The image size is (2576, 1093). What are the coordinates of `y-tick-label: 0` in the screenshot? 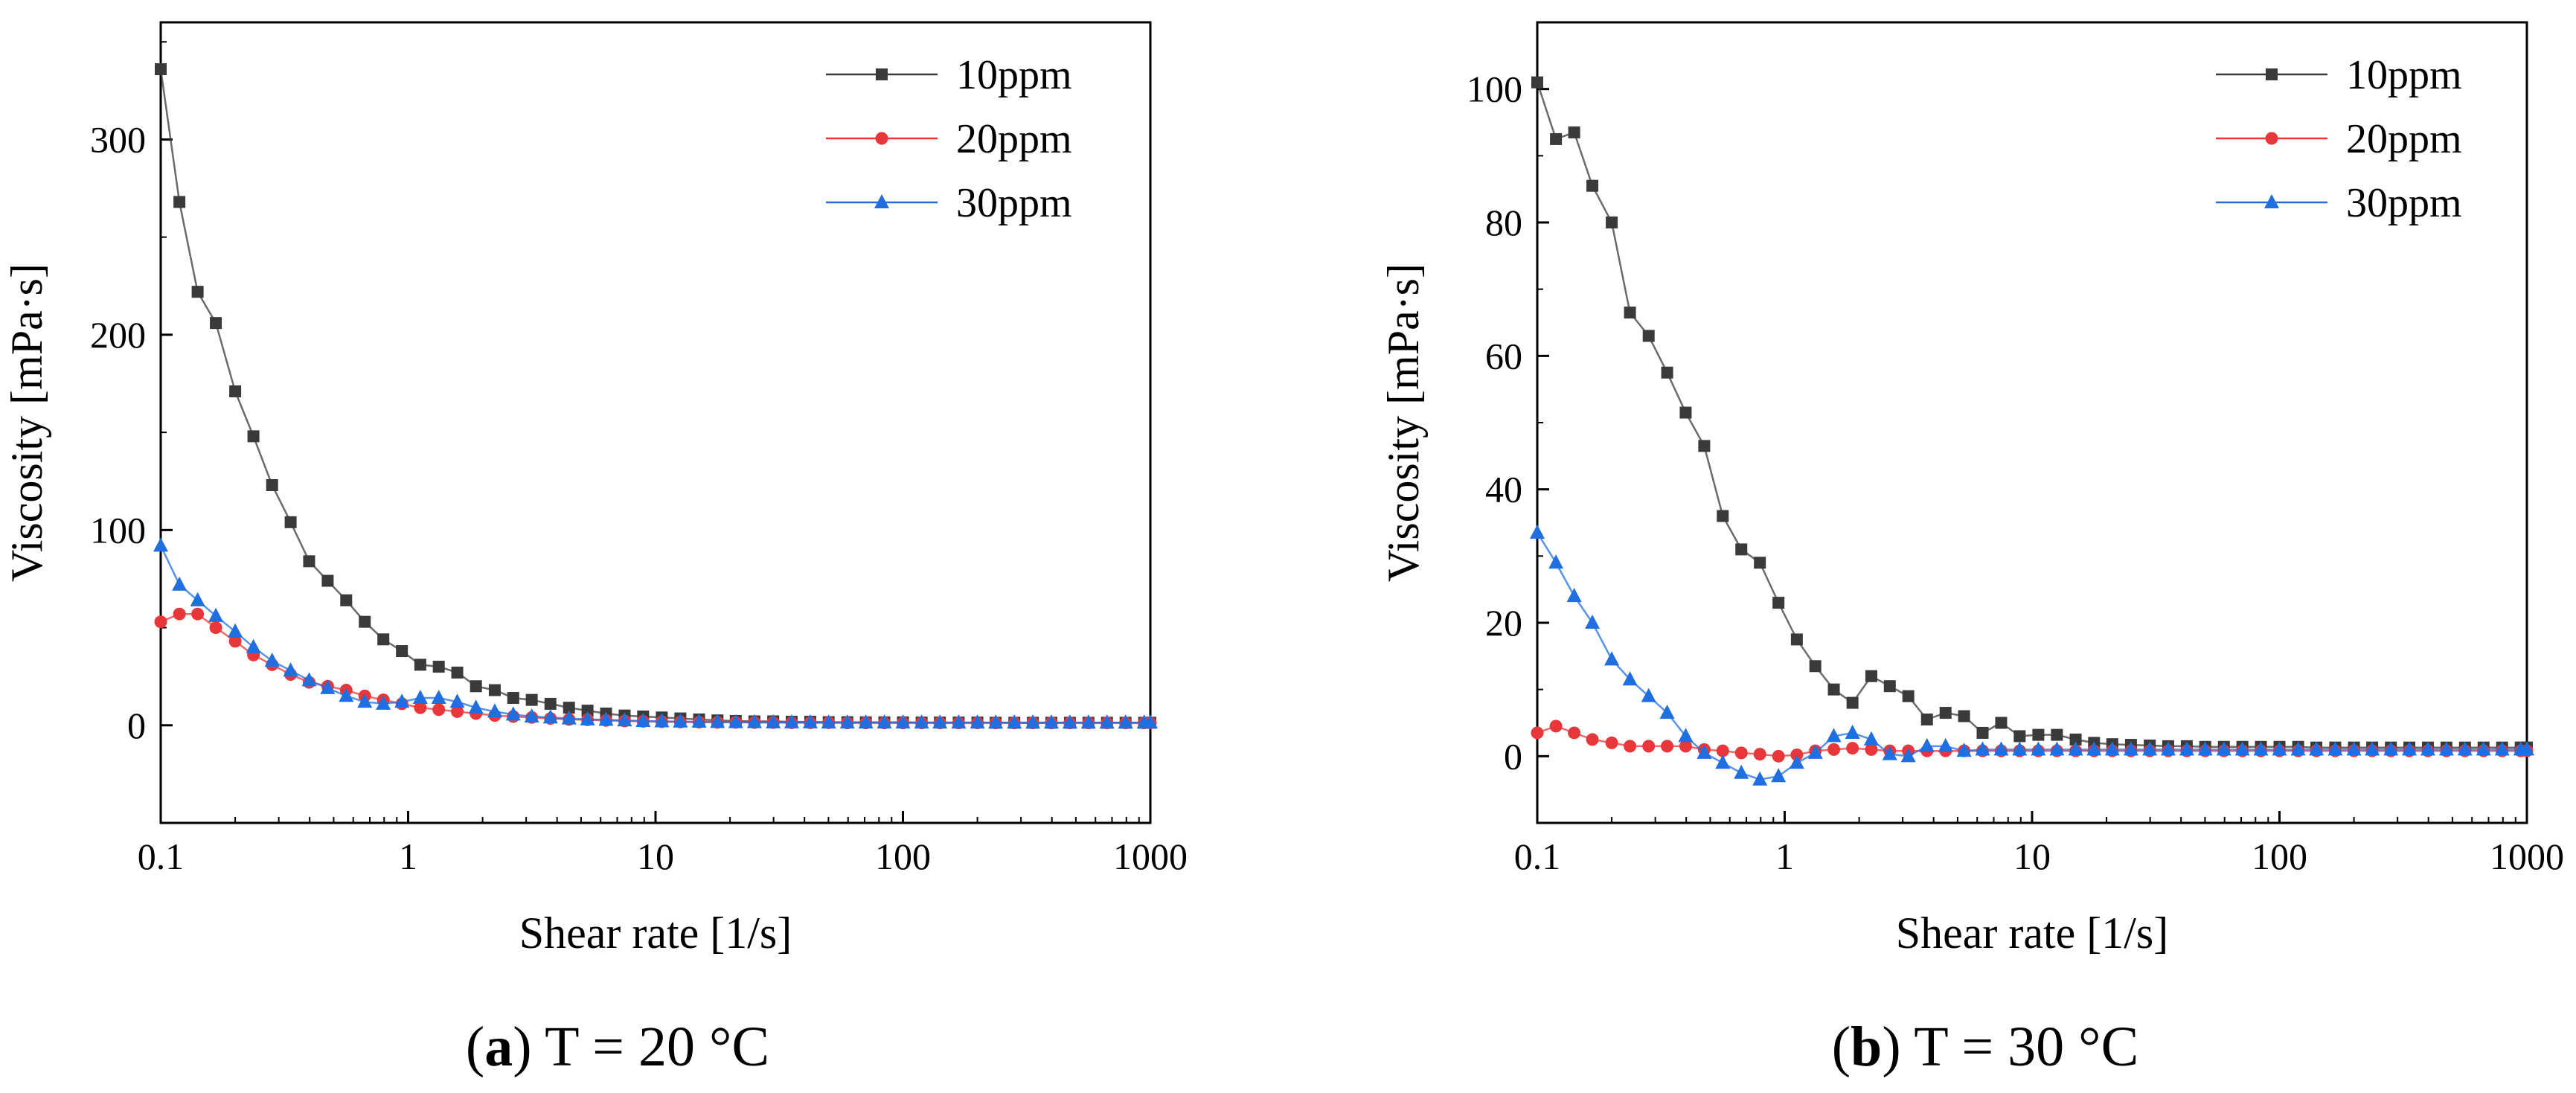 It's located at (136, 725).